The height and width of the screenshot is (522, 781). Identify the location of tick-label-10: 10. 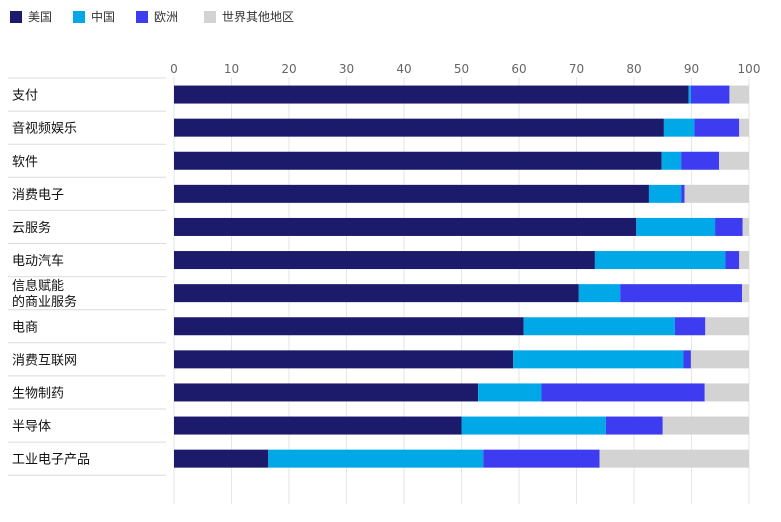
(231, 69).